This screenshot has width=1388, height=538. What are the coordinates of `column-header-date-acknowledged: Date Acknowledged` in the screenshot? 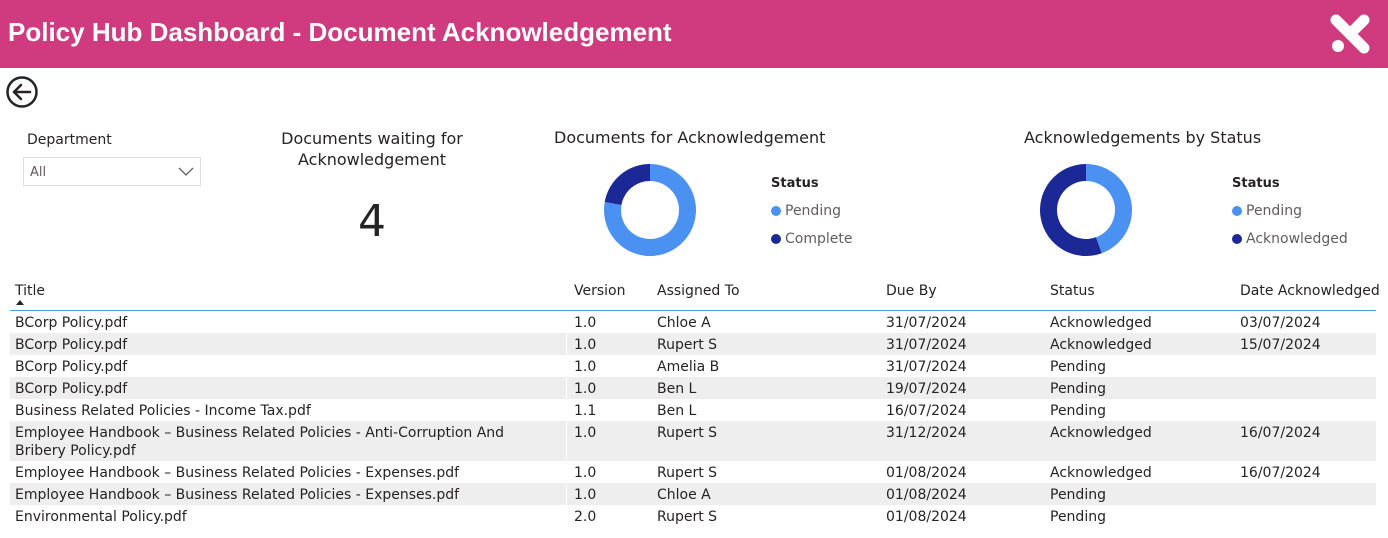 It's located at (1310, 291).